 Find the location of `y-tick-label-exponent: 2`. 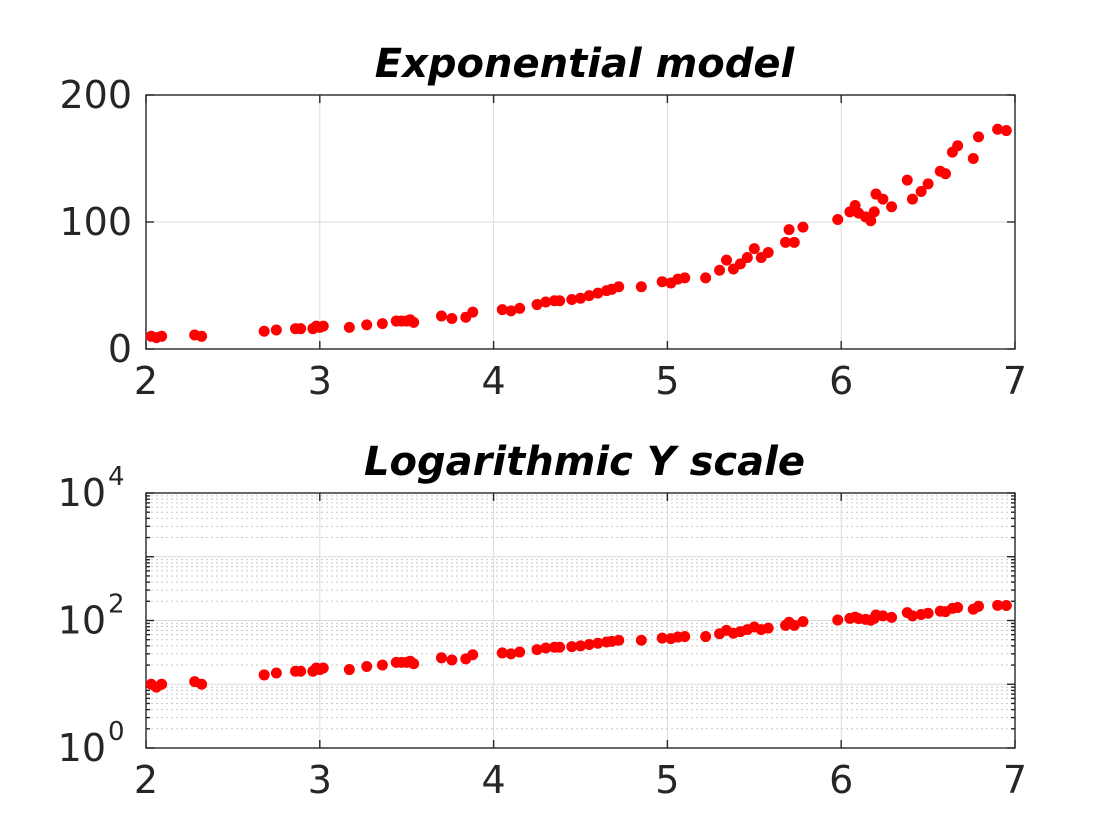

y-tick-label-exponent: 2 is located at coordinates (116, 605).